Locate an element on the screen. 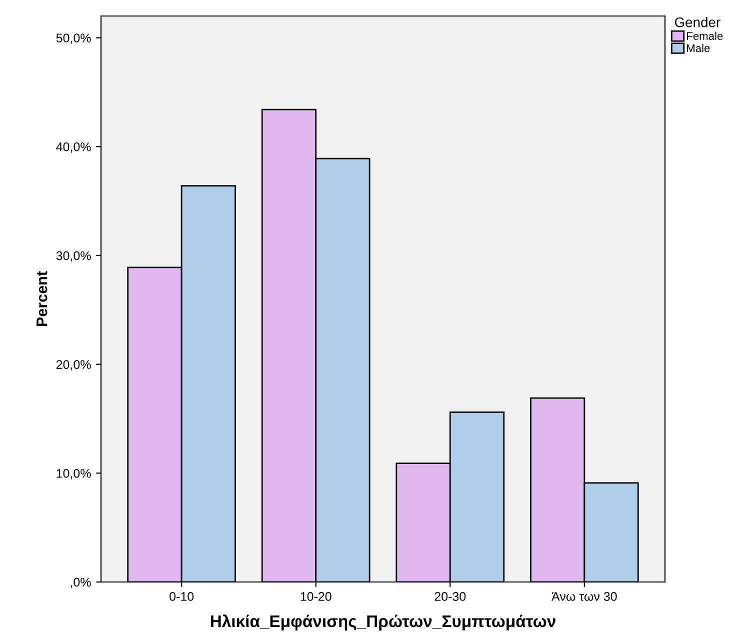 This screenshot has width=745, height=642. x-tick-label: 10-20 is located at coordinates (316, 596).